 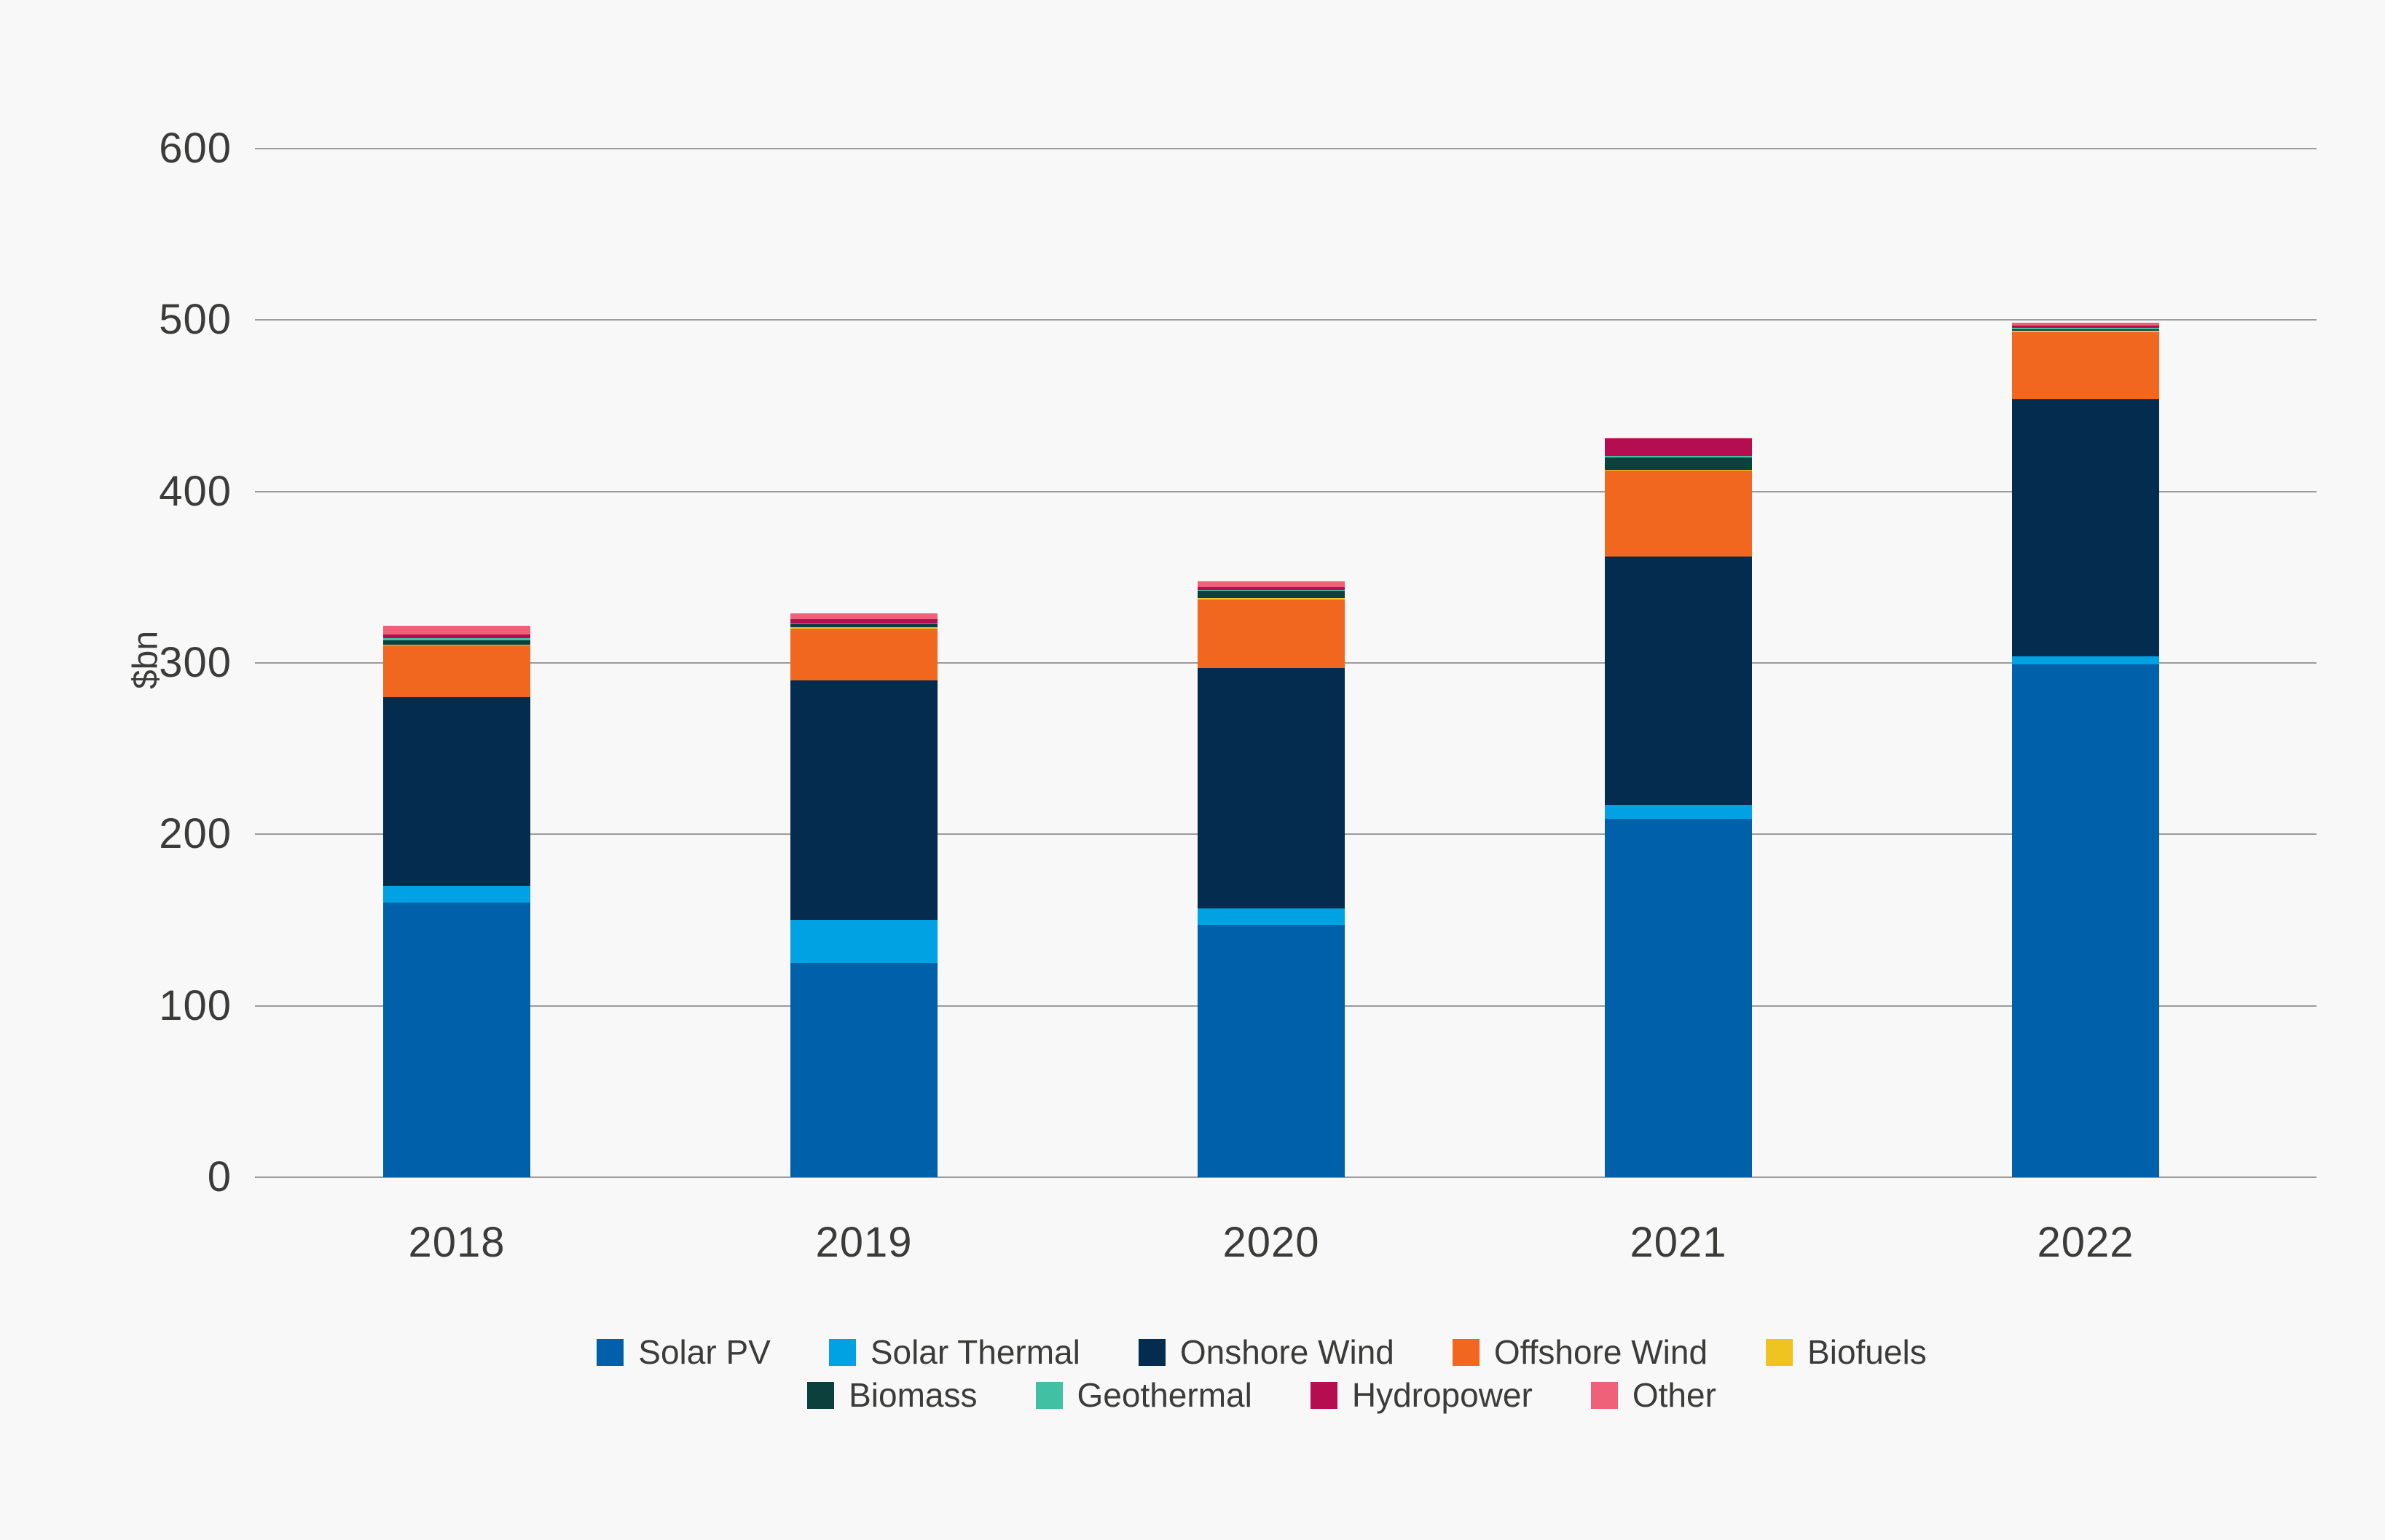 What do you see at coordinates (1678, 438) in the screenshot?
I see `bar-segment-2021-other` at bounding box center [1678, 438].